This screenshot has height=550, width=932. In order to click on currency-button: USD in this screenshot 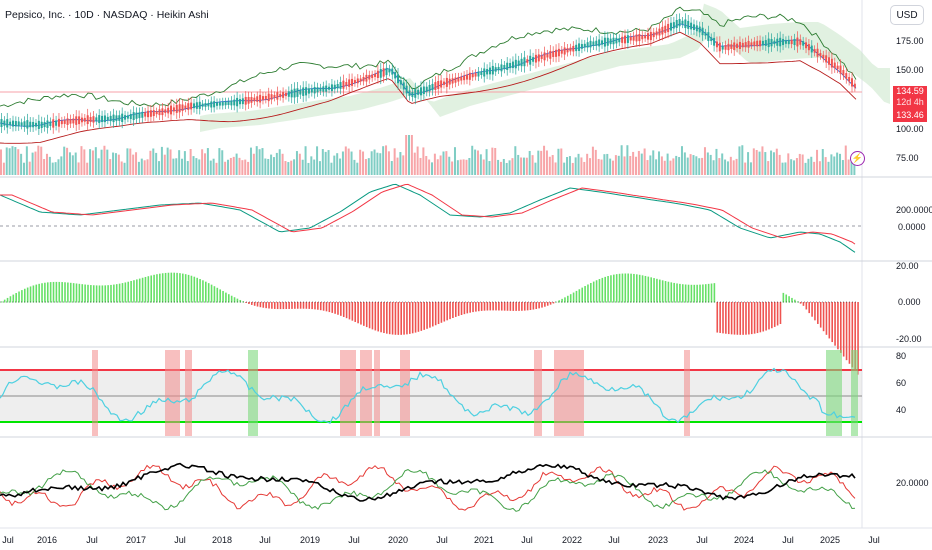, I will do `click(907, 15)`.